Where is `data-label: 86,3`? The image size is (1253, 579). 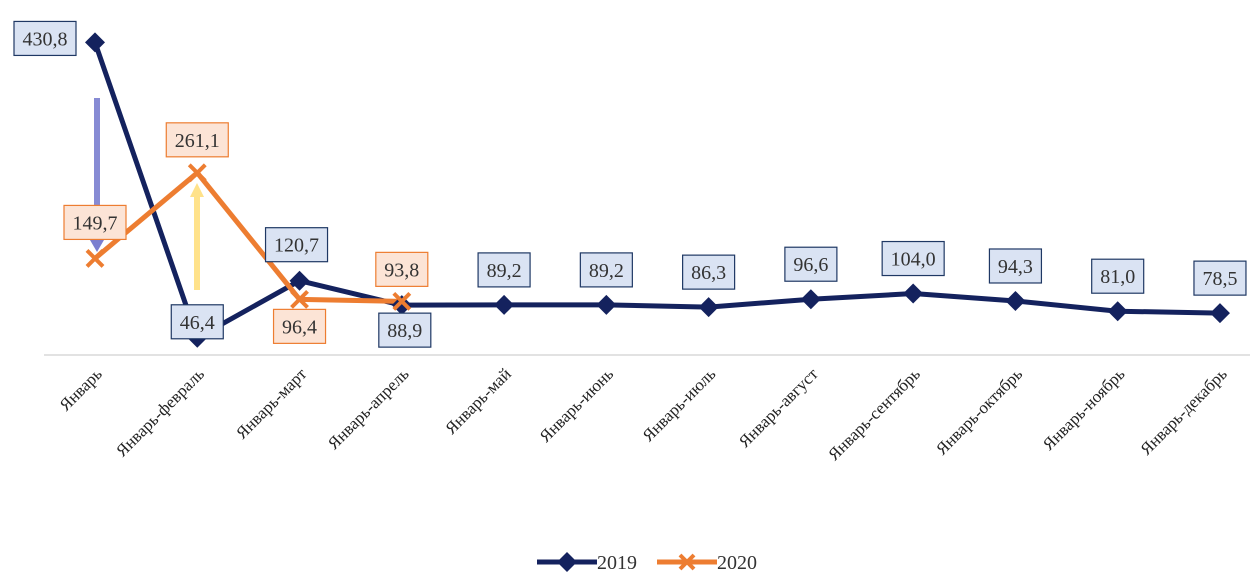
data-label: 86,3 is located at coordinates (708, 273).